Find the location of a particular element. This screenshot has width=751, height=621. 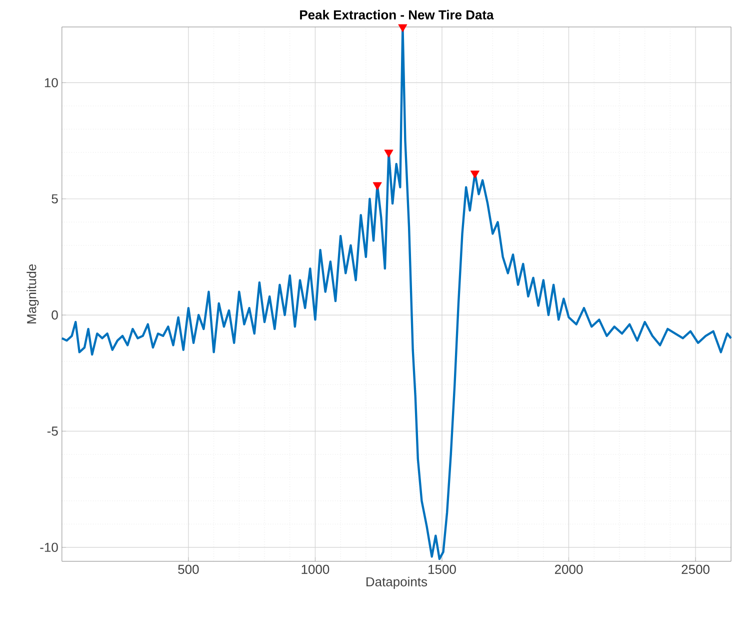

y-tick-label: 5 is located at coordinates (55, 199).